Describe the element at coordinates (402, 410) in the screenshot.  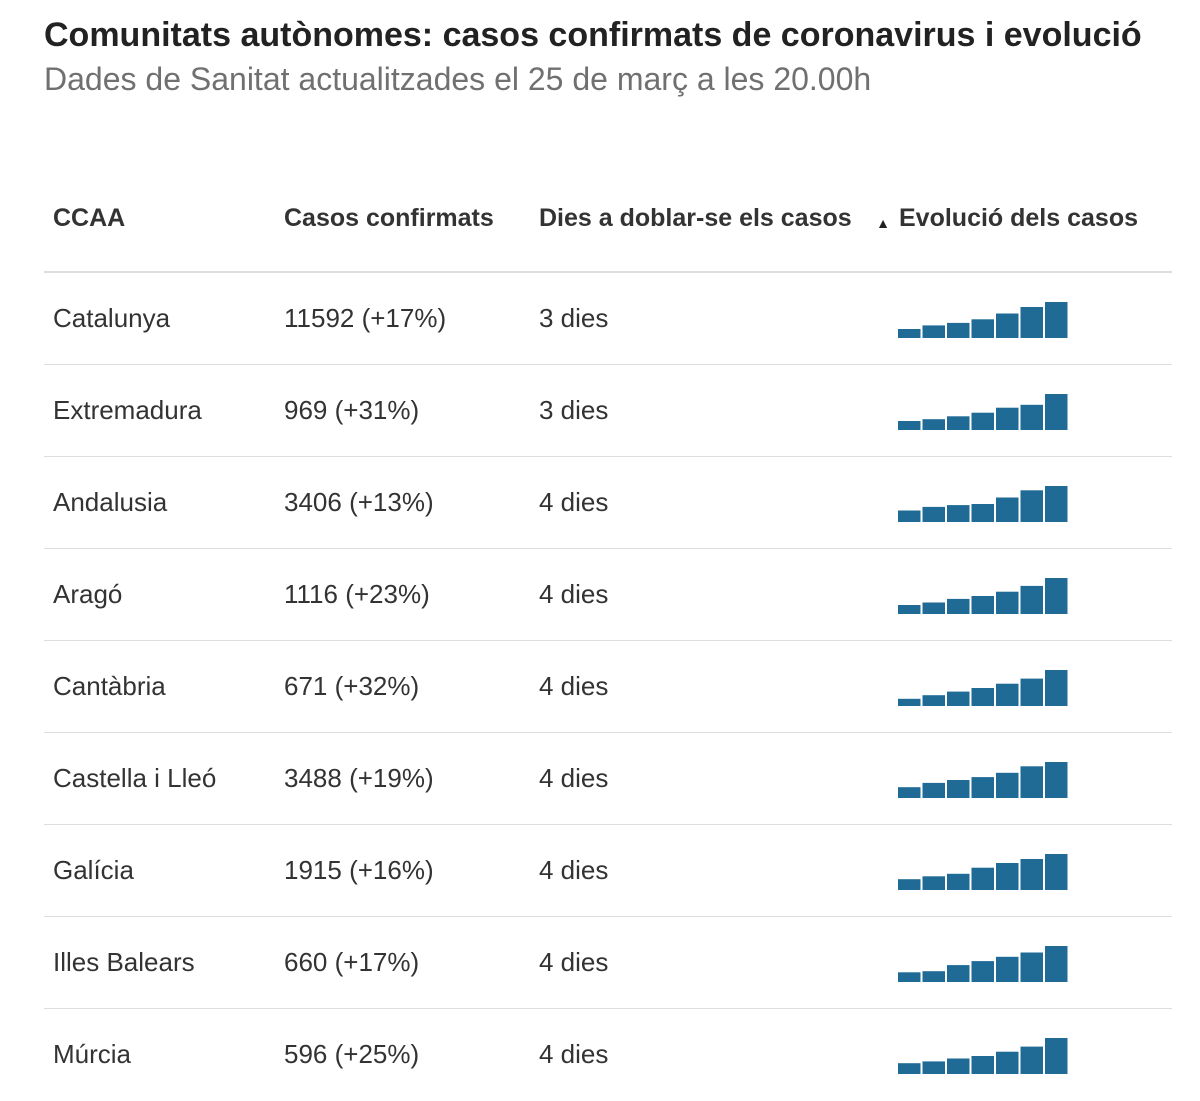
I see `cases-cell: 969 (+31%)` at that location.